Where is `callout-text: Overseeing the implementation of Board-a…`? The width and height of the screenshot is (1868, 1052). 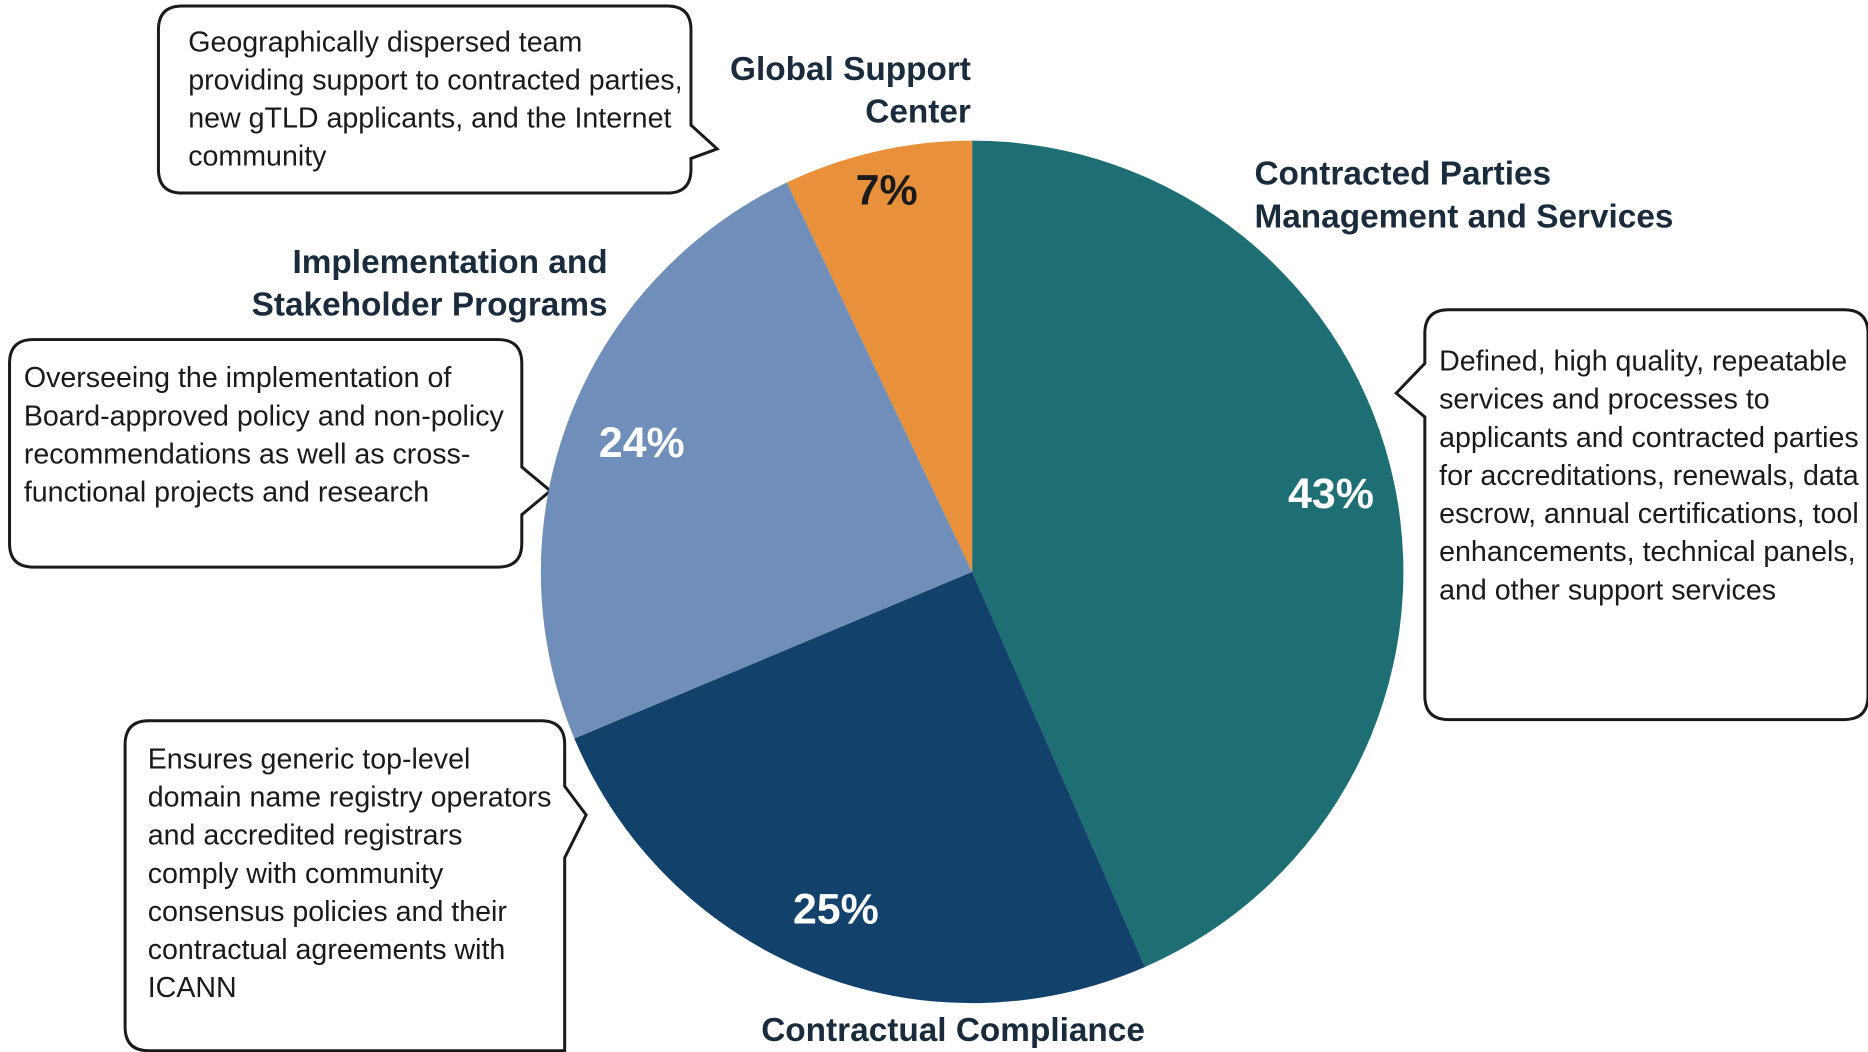
callout-text: Overseeing the implementation of Board-a… is located at coordinates (263, 435).